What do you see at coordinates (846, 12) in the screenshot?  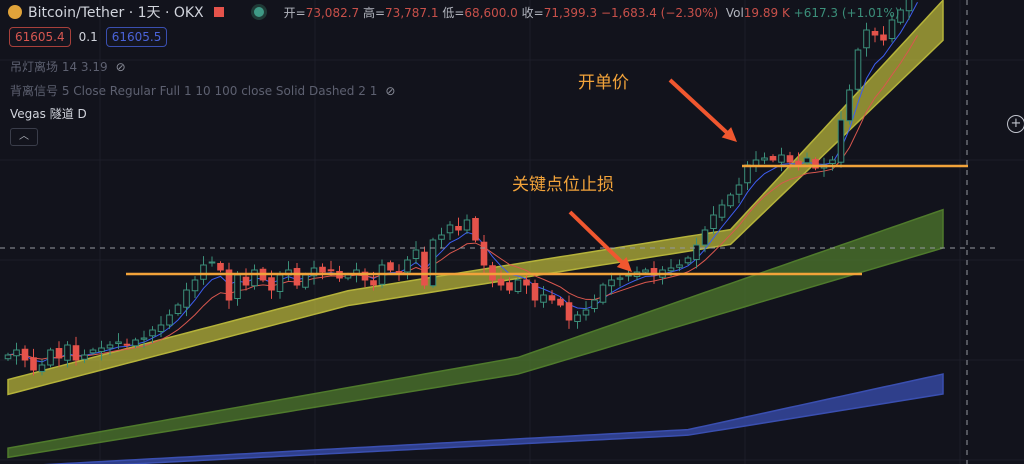 I see `vol-change: +617.3 (+1.01%)` at bounding box center [846, 12].